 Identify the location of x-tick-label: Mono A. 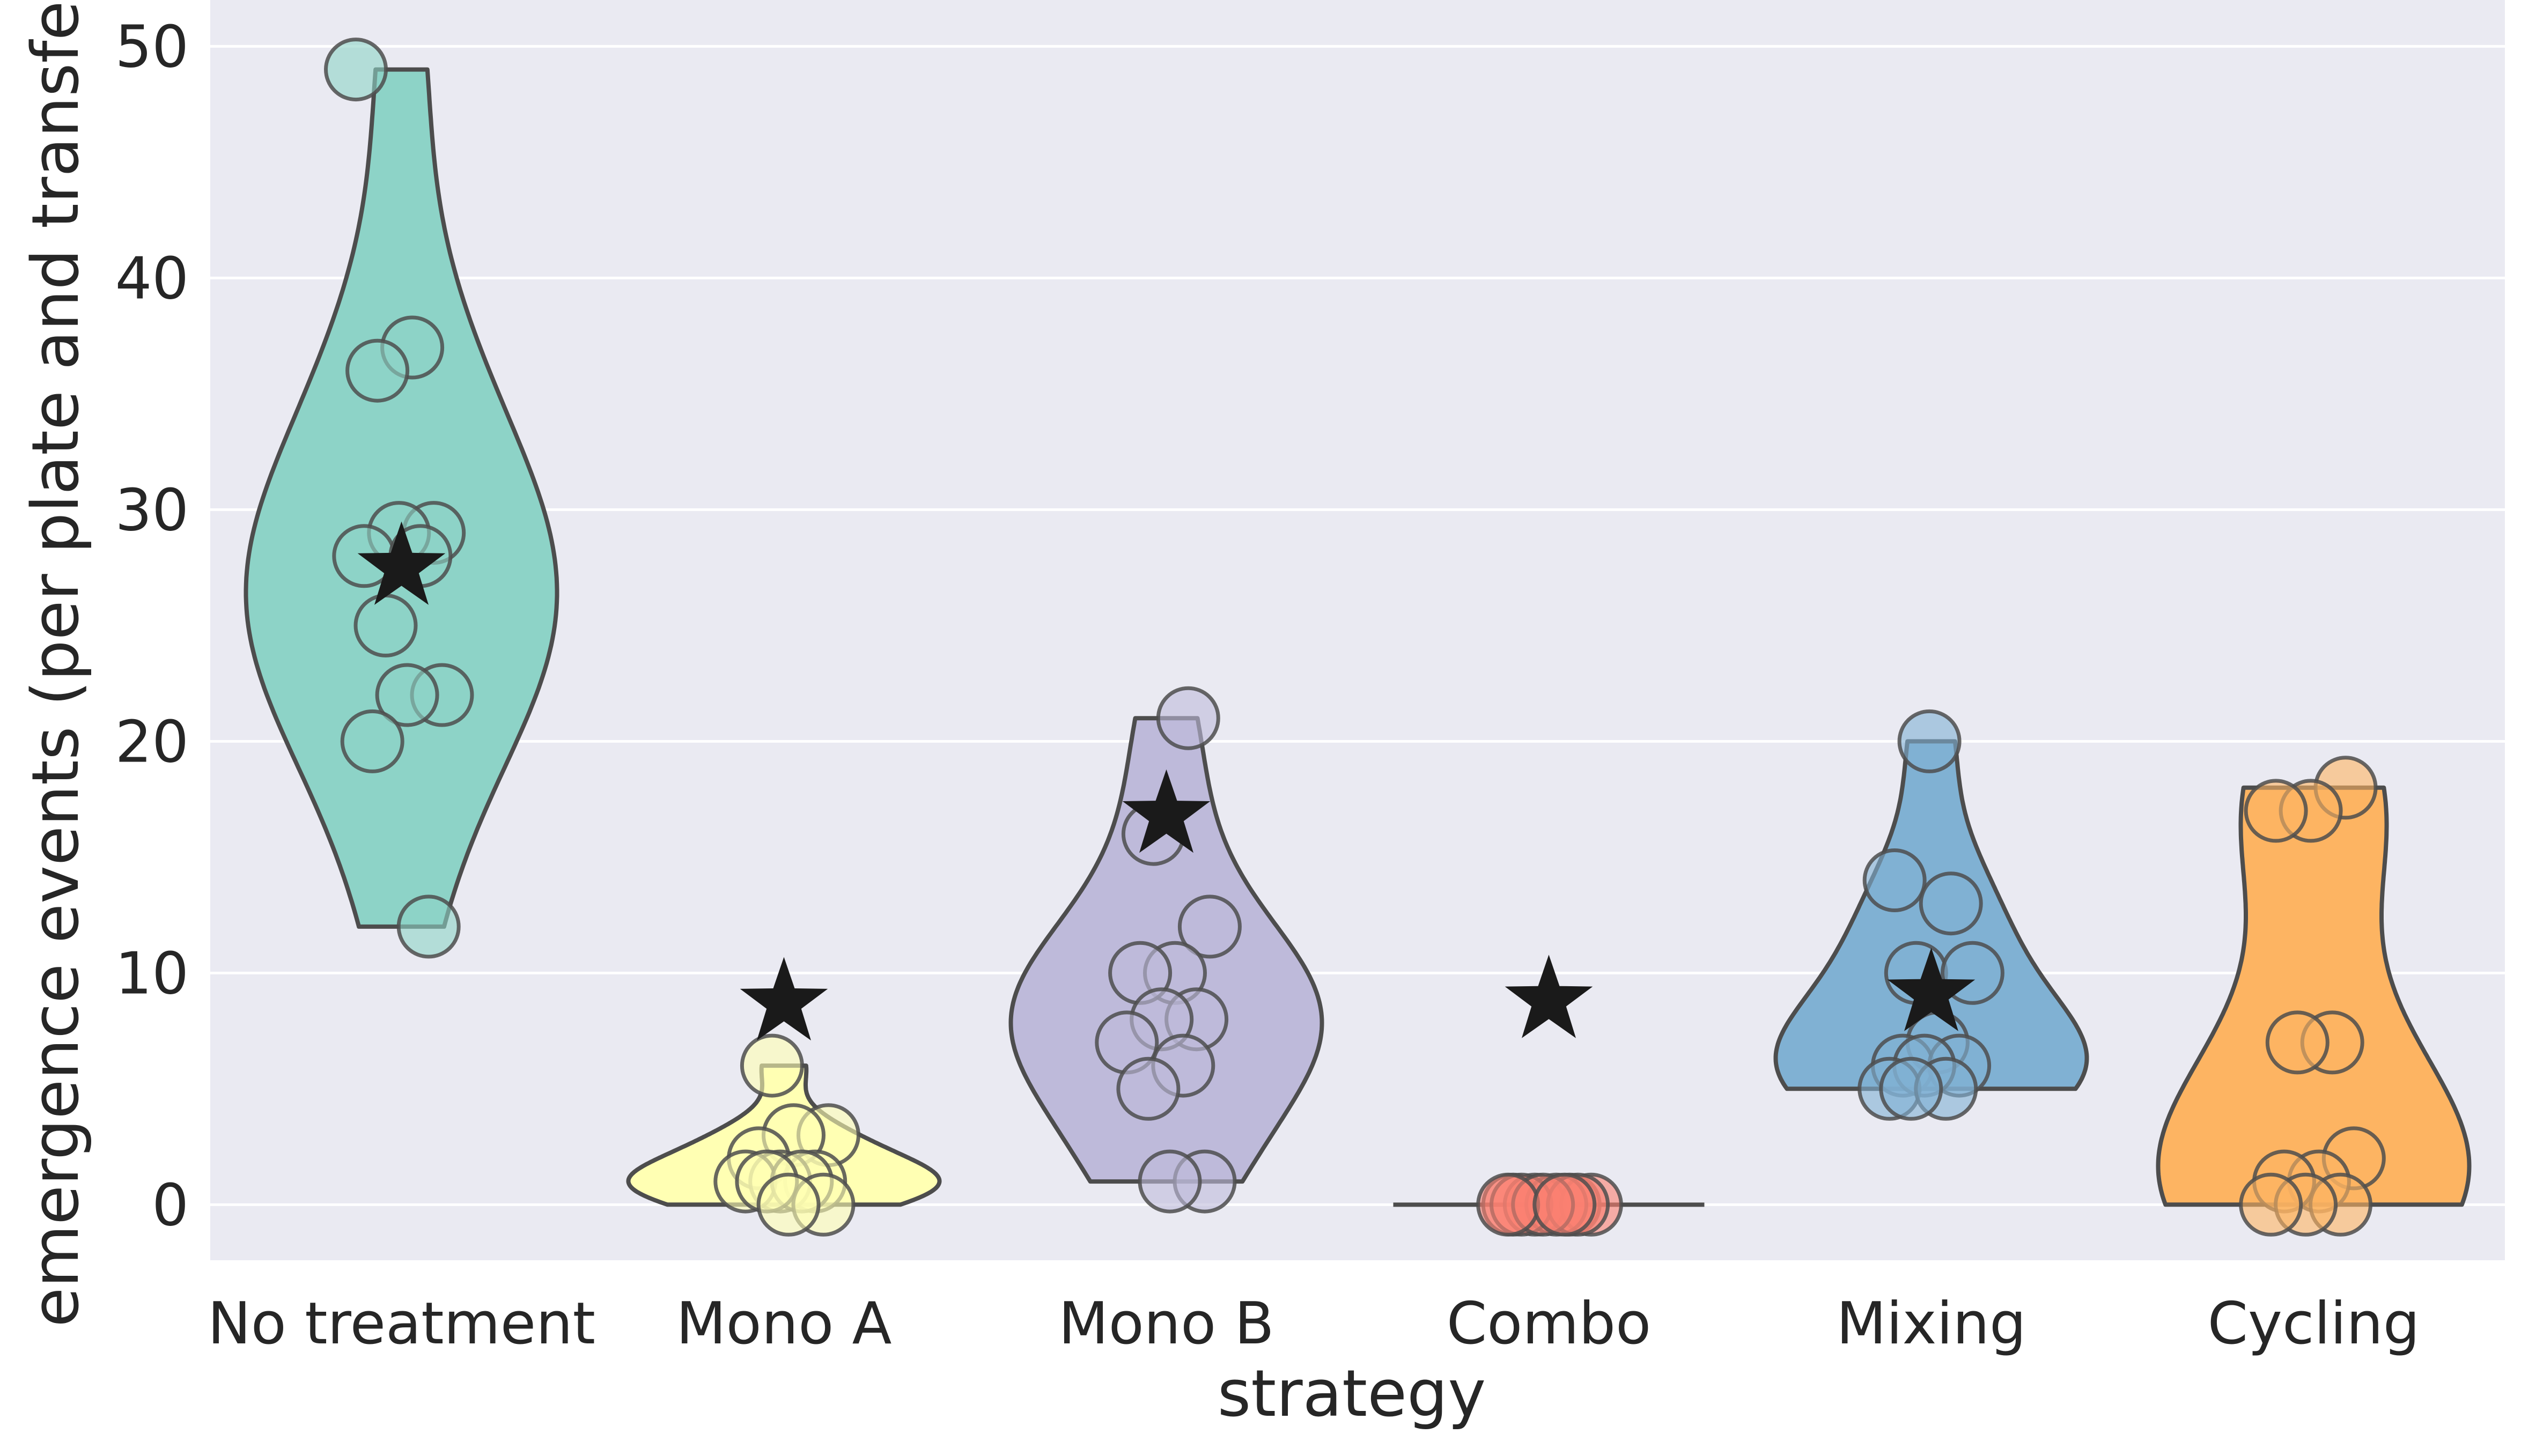
(784, 1323).